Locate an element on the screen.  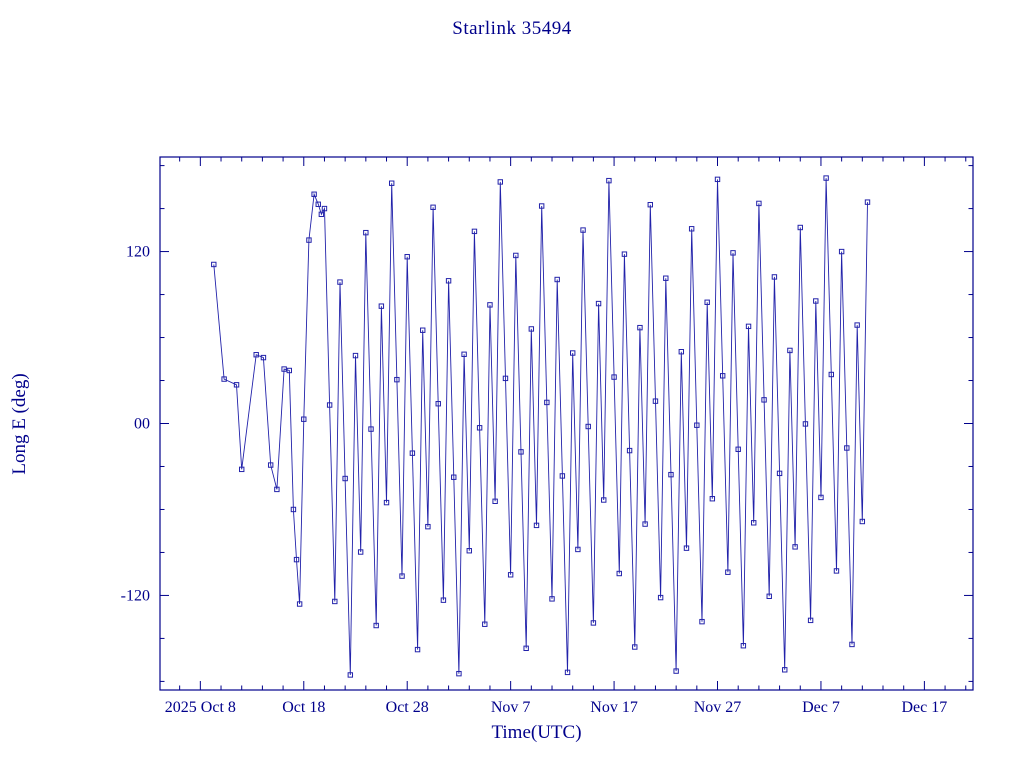
svg-text: Oct 18 is located at coordinates (303, 707).